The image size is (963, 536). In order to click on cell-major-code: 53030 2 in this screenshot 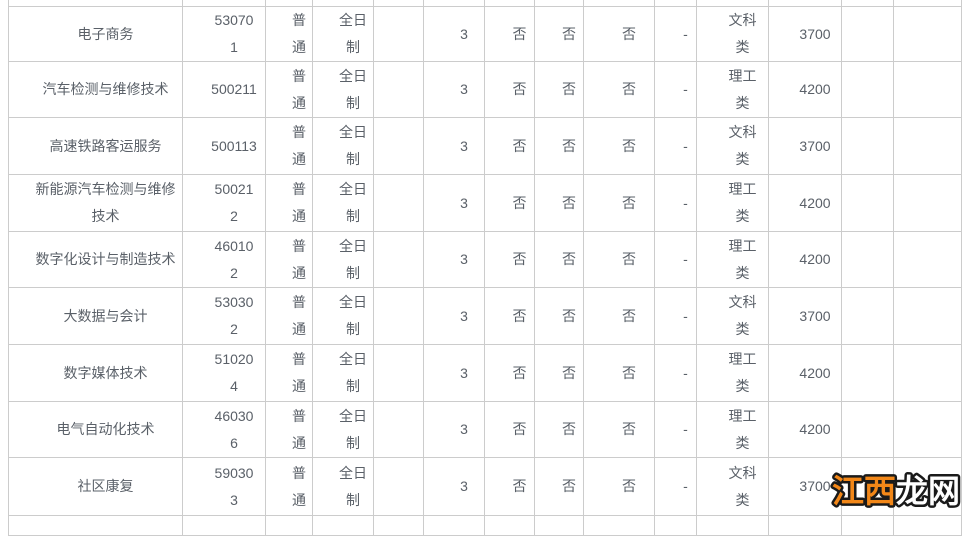, I will do `click(224, 316)`.